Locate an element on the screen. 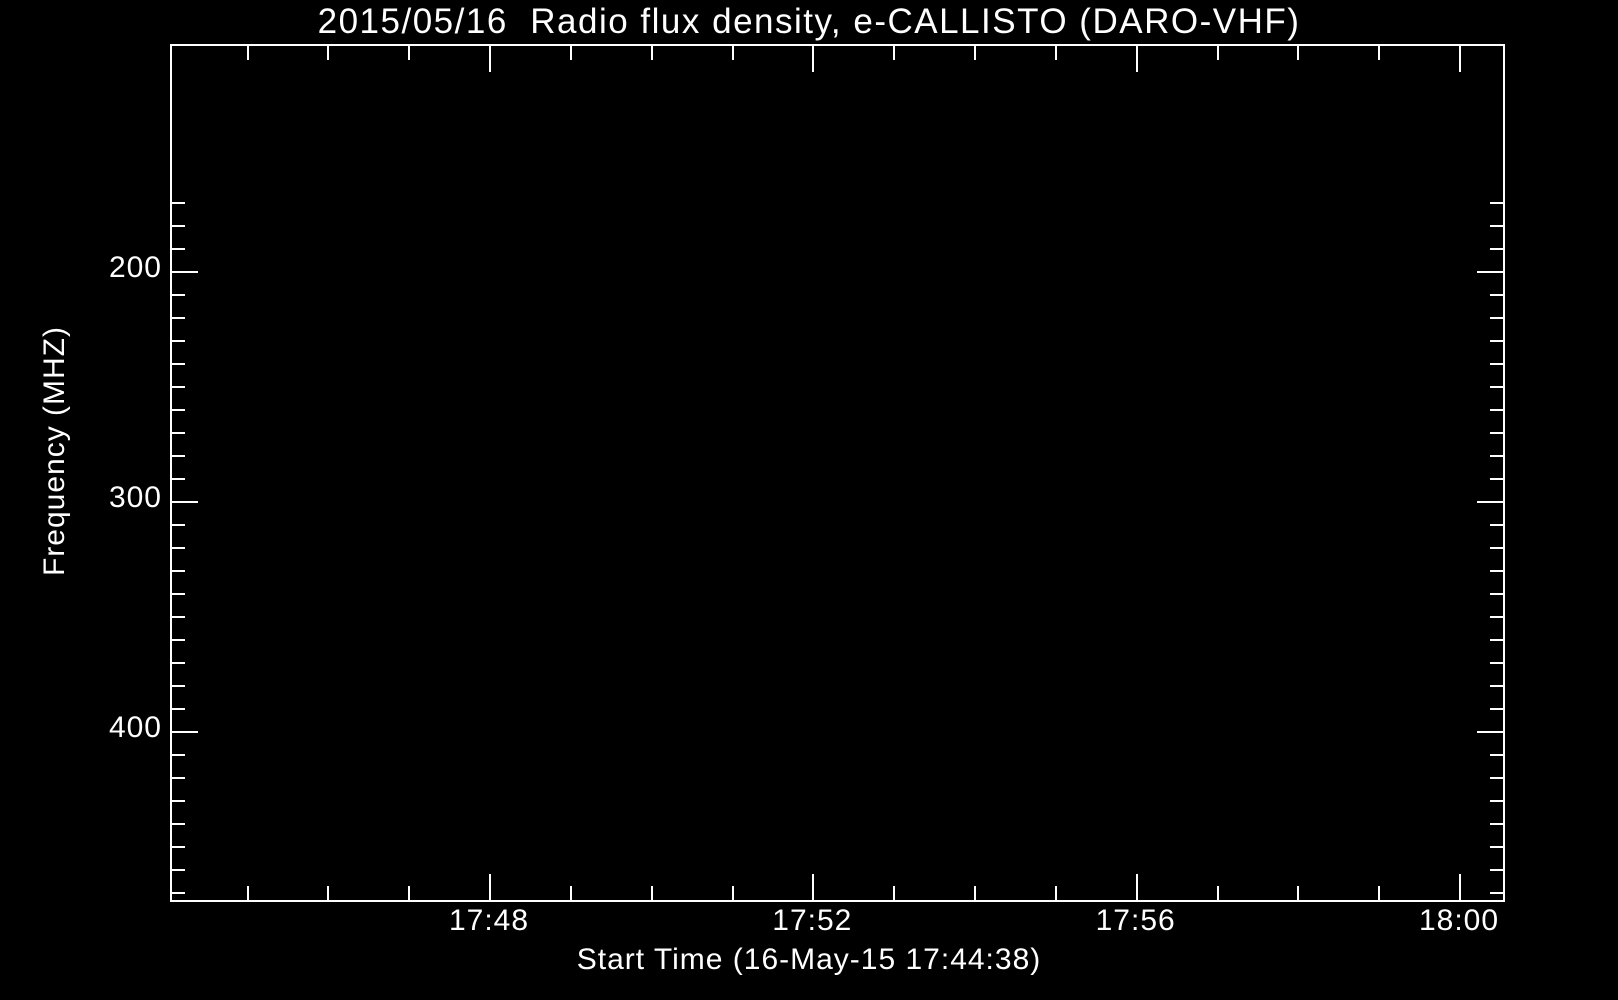 This screenshot has height=1000, width=1618. x-axis-title: Start Time (16-May-15 17:44:38) is located at coordinates (809, 959).